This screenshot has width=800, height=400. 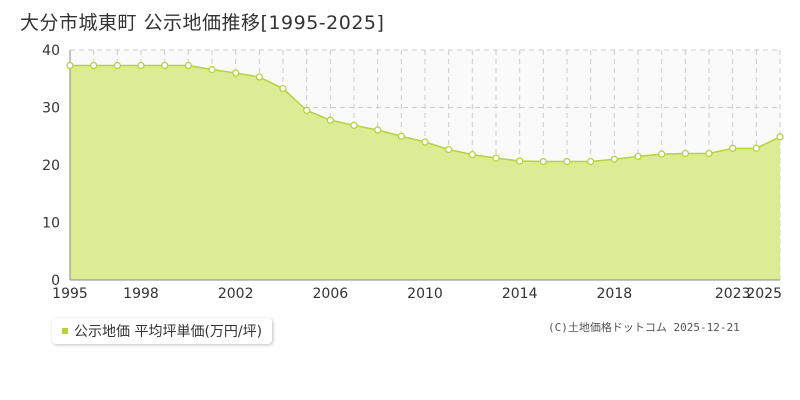 I want to click on x-tick-label: 1995, so click(x=70, y=293).